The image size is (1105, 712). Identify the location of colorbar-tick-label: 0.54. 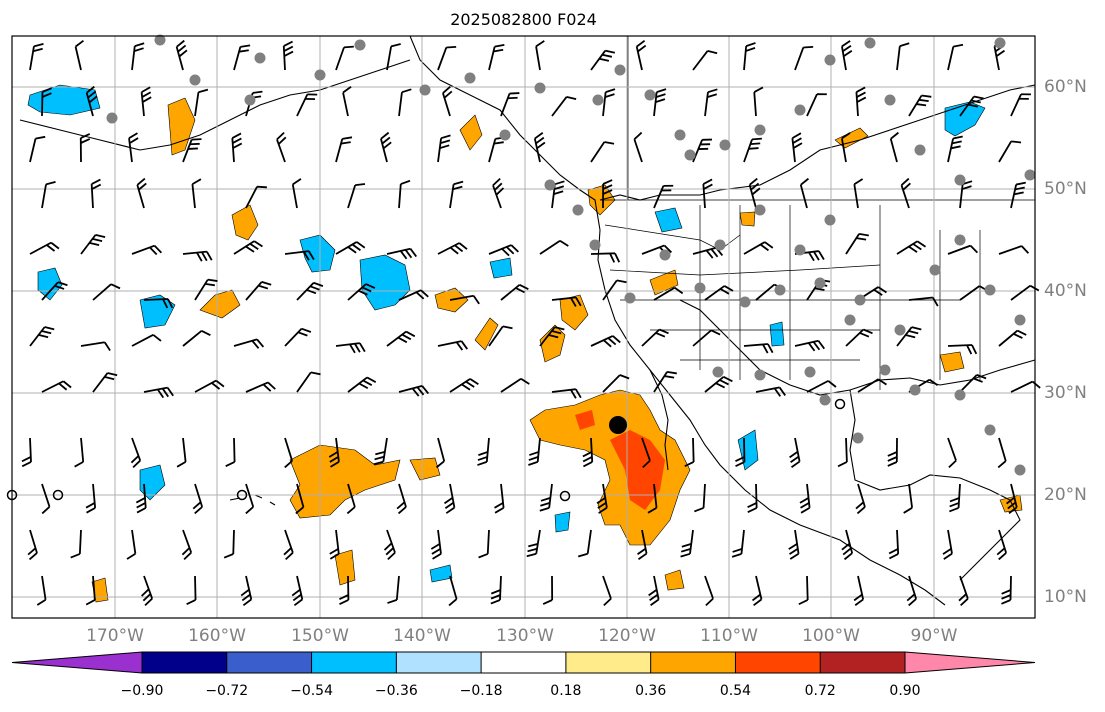
(735, 691).